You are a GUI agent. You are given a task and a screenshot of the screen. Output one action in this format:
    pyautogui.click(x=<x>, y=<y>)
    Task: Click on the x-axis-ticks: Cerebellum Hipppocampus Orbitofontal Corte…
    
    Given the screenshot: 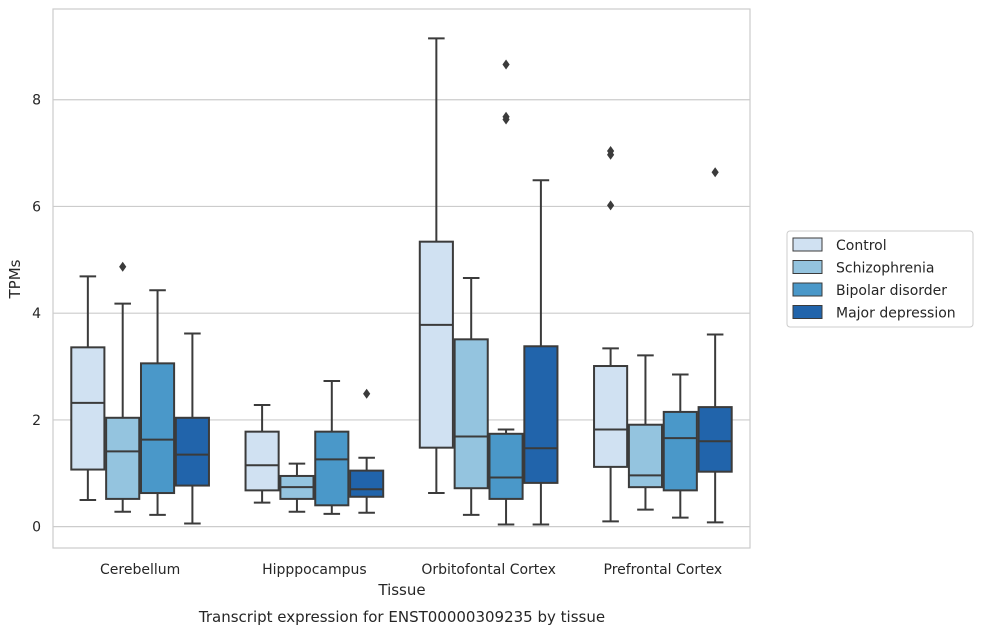 What is the action you would take?
    pyautogui.click(x=411, y=570)
    